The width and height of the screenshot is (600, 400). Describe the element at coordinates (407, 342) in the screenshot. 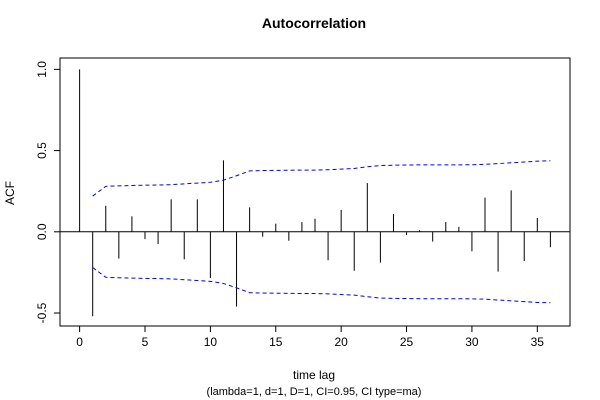

I see `x-tick-label: 25` at that location.